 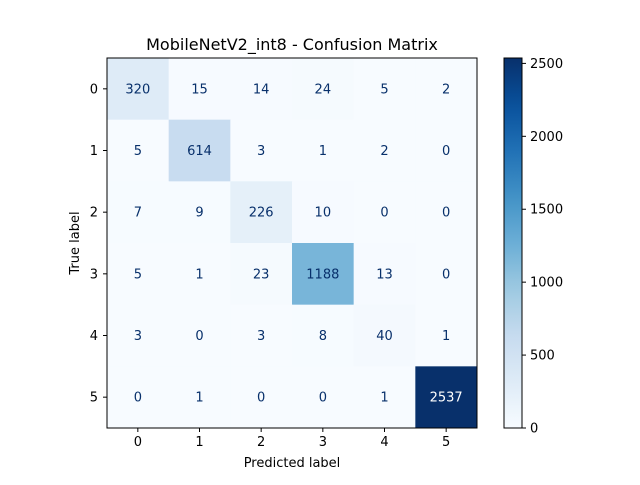 I want to click on cell-value-label: 13, so click(x=384, y=274).